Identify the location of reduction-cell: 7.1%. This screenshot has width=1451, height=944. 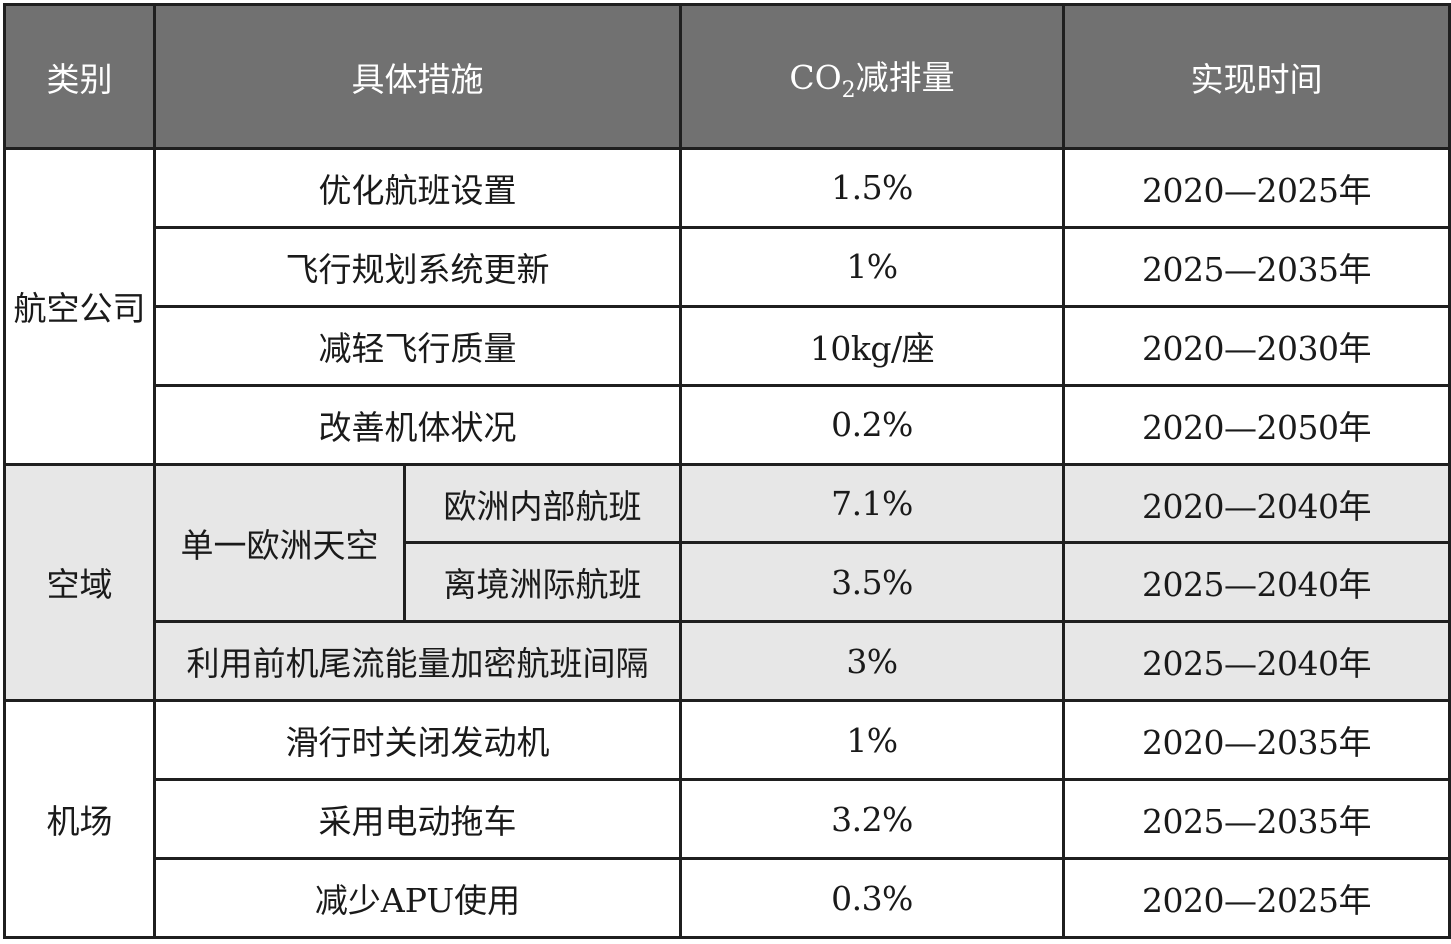
(872, 503).